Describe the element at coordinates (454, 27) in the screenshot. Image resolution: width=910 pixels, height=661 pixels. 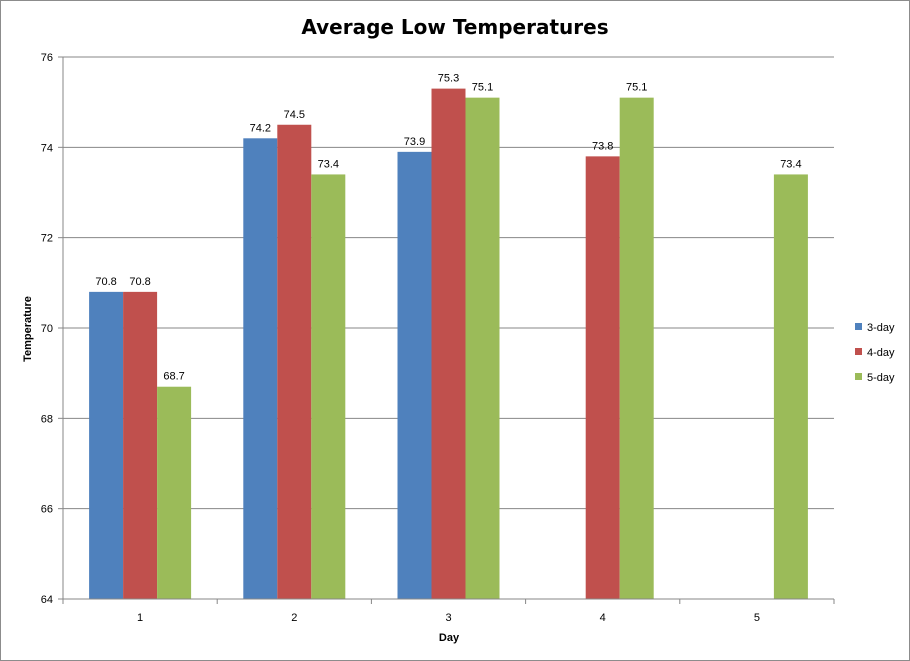
I see `chart-title: Average Low Temperatures` at that location.